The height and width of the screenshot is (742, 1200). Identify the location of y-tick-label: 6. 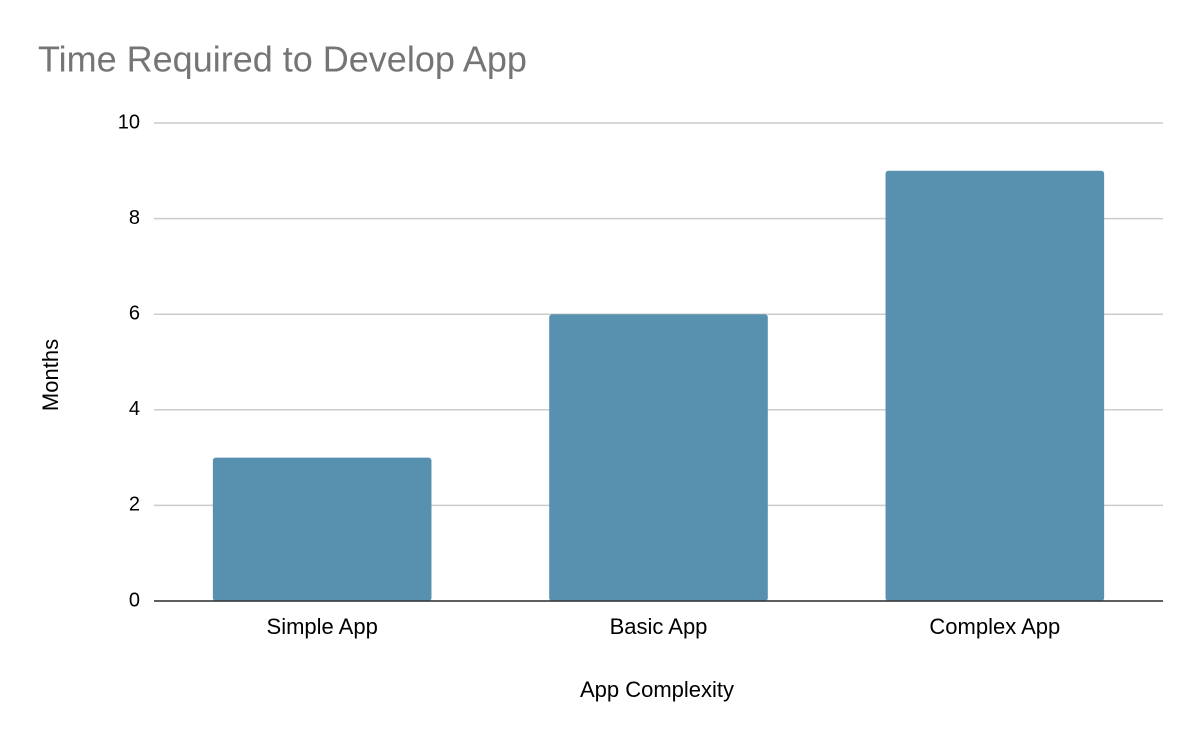
(134, 313).